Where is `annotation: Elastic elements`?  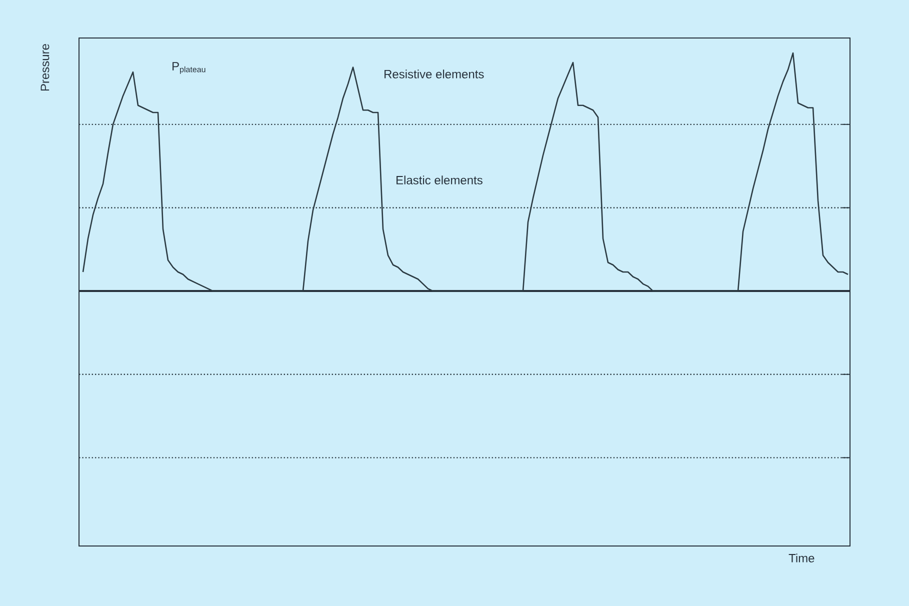 annotation: Elastic elements is located at coordinates (439, 180).